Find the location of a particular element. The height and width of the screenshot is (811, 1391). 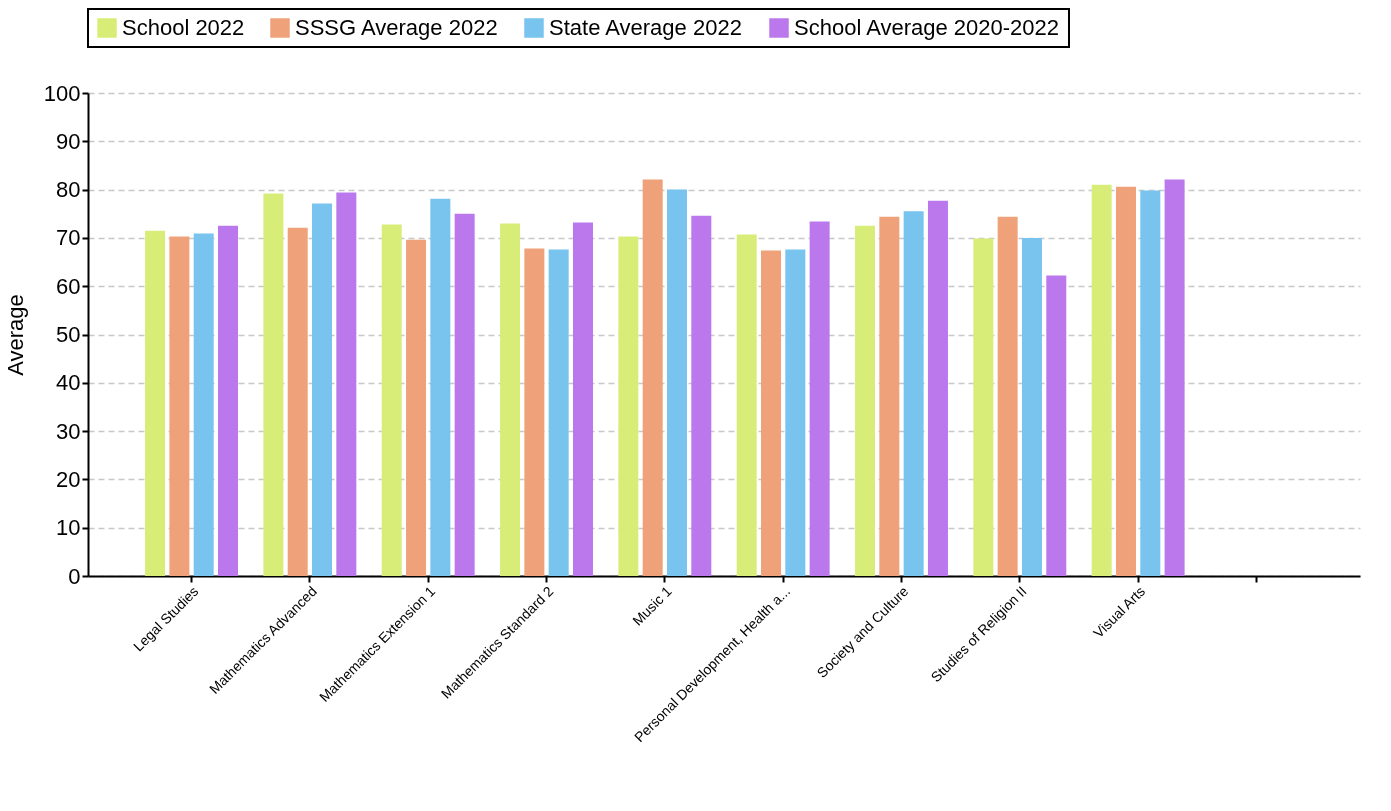

y-tick-label: 10 is located at coordinates (68, 528).